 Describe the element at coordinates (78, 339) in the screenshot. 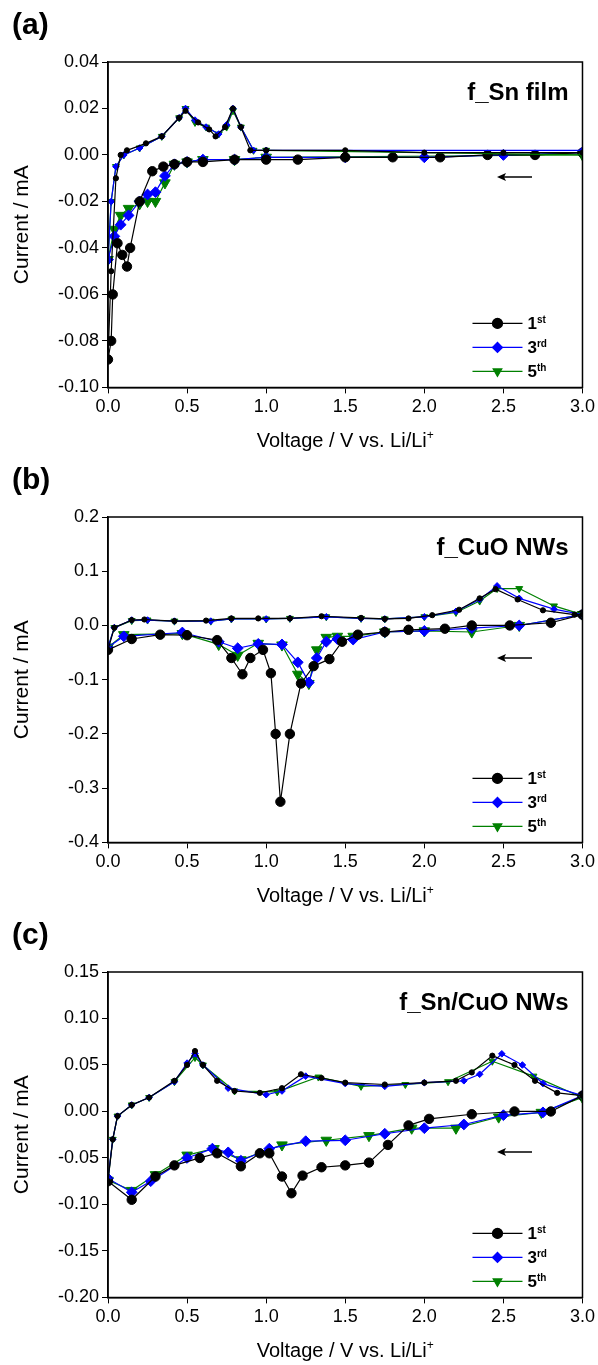

I see `y-tick-label: -0.08` at that location.